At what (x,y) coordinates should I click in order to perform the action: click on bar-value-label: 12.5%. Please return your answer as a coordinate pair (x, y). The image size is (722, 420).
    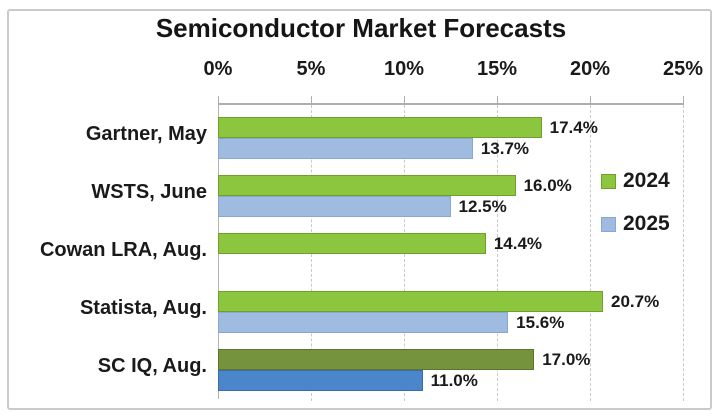
    Looking at the image, I should click on (482, 206).